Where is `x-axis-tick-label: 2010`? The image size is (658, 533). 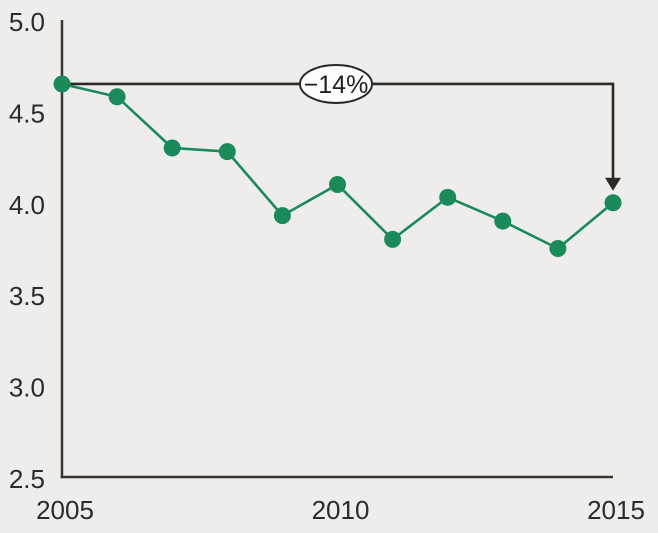 x-axis-tick-label: 2010 is located at coordinates (341, 510).